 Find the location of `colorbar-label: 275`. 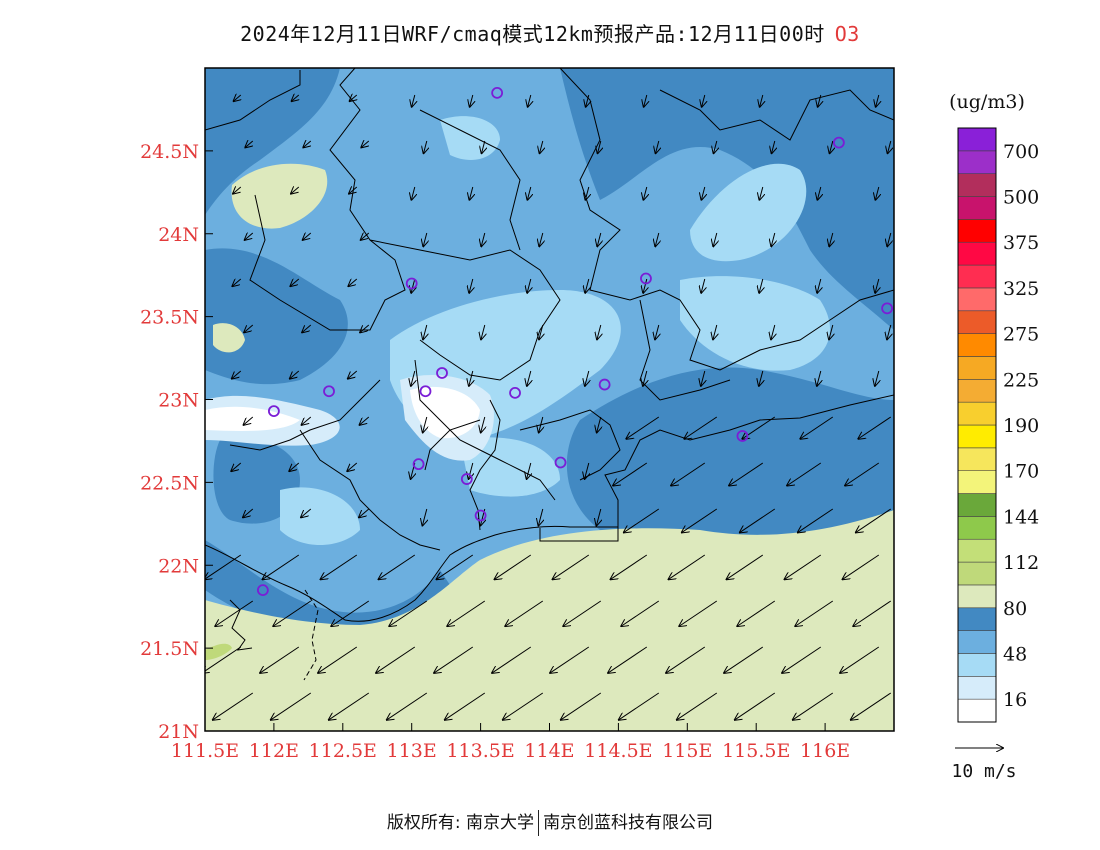

colorbar-label: 275 is located at coordinates (1021, 335).